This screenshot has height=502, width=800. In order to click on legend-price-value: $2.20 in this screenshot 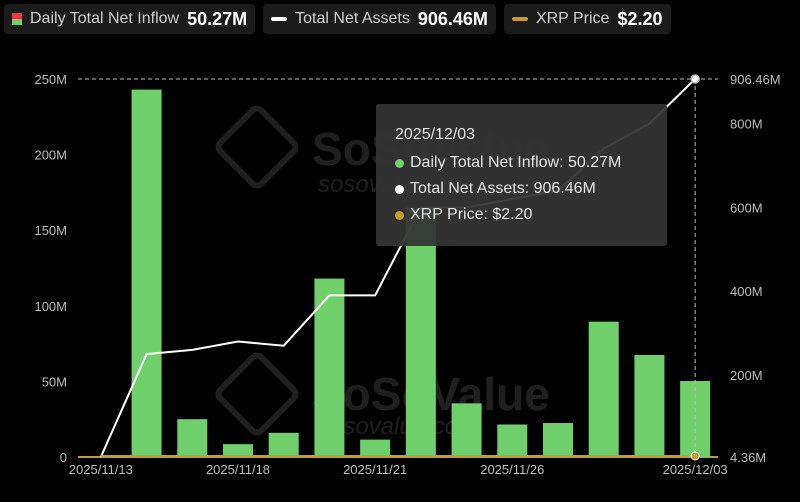, I will do `click(640, 18)`.